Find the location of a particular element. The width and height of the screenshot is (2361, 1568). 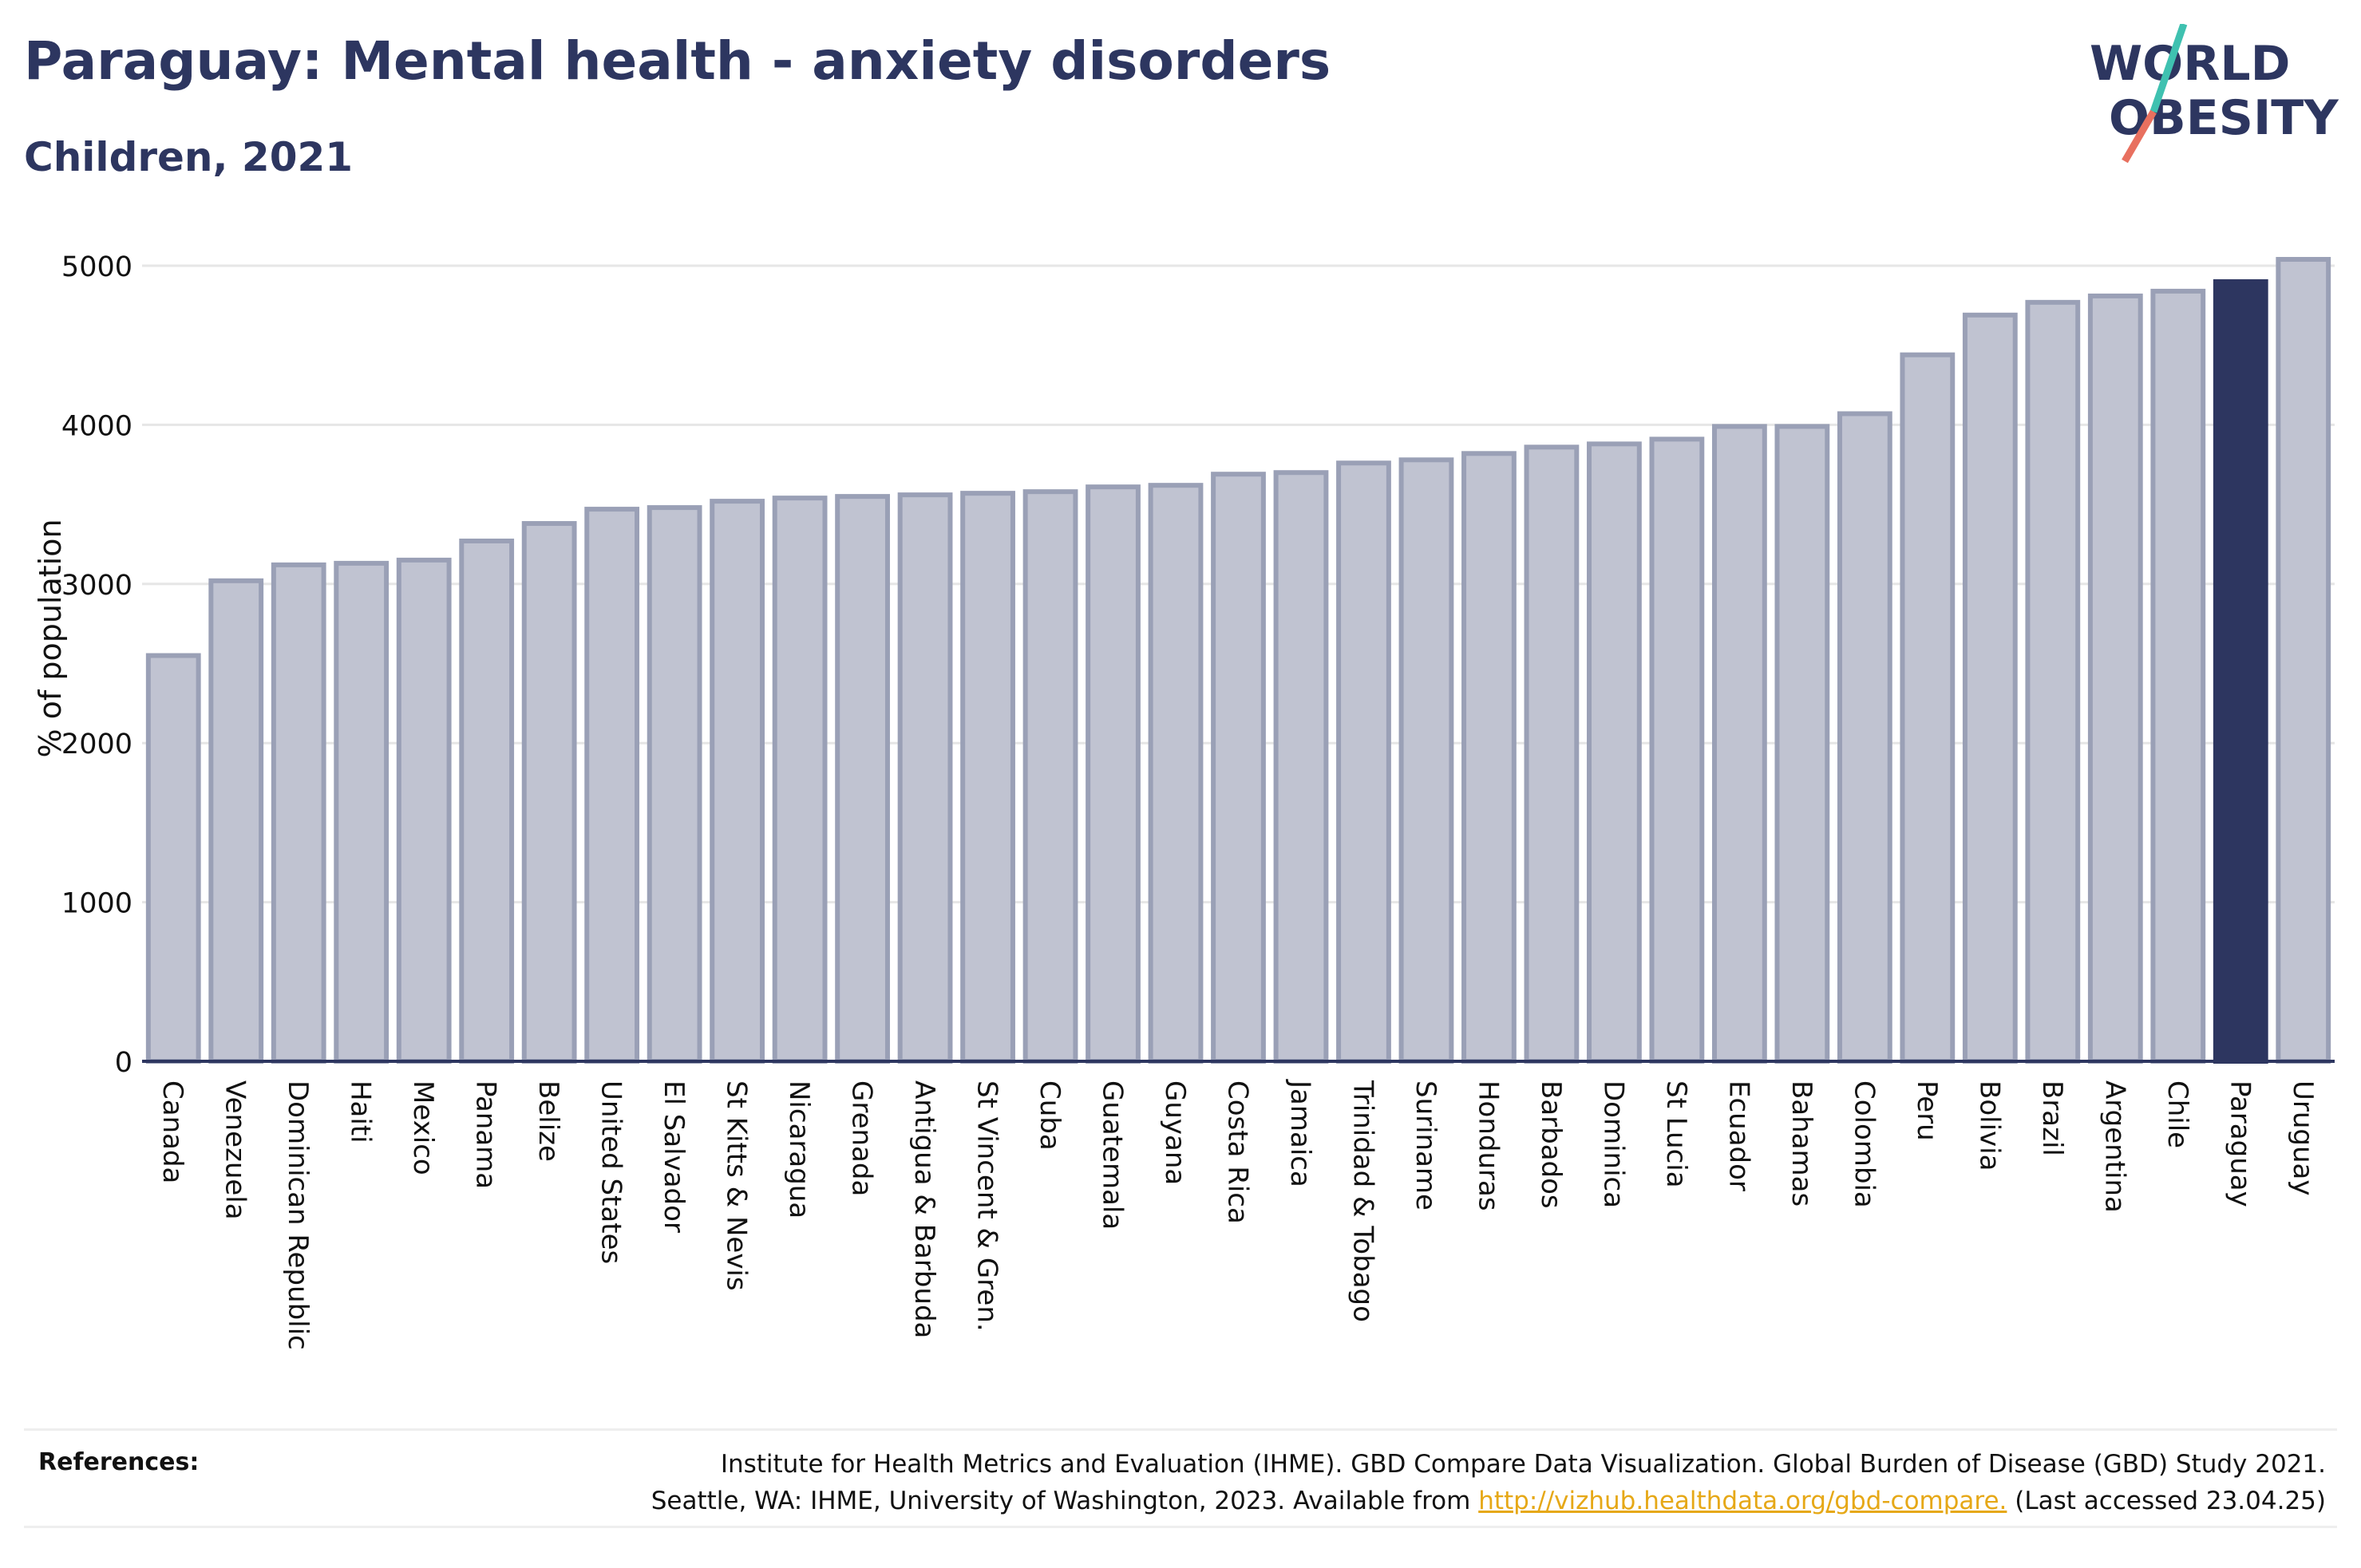

x-tick-label: Venezuela is located at coordinates (235, 1150).